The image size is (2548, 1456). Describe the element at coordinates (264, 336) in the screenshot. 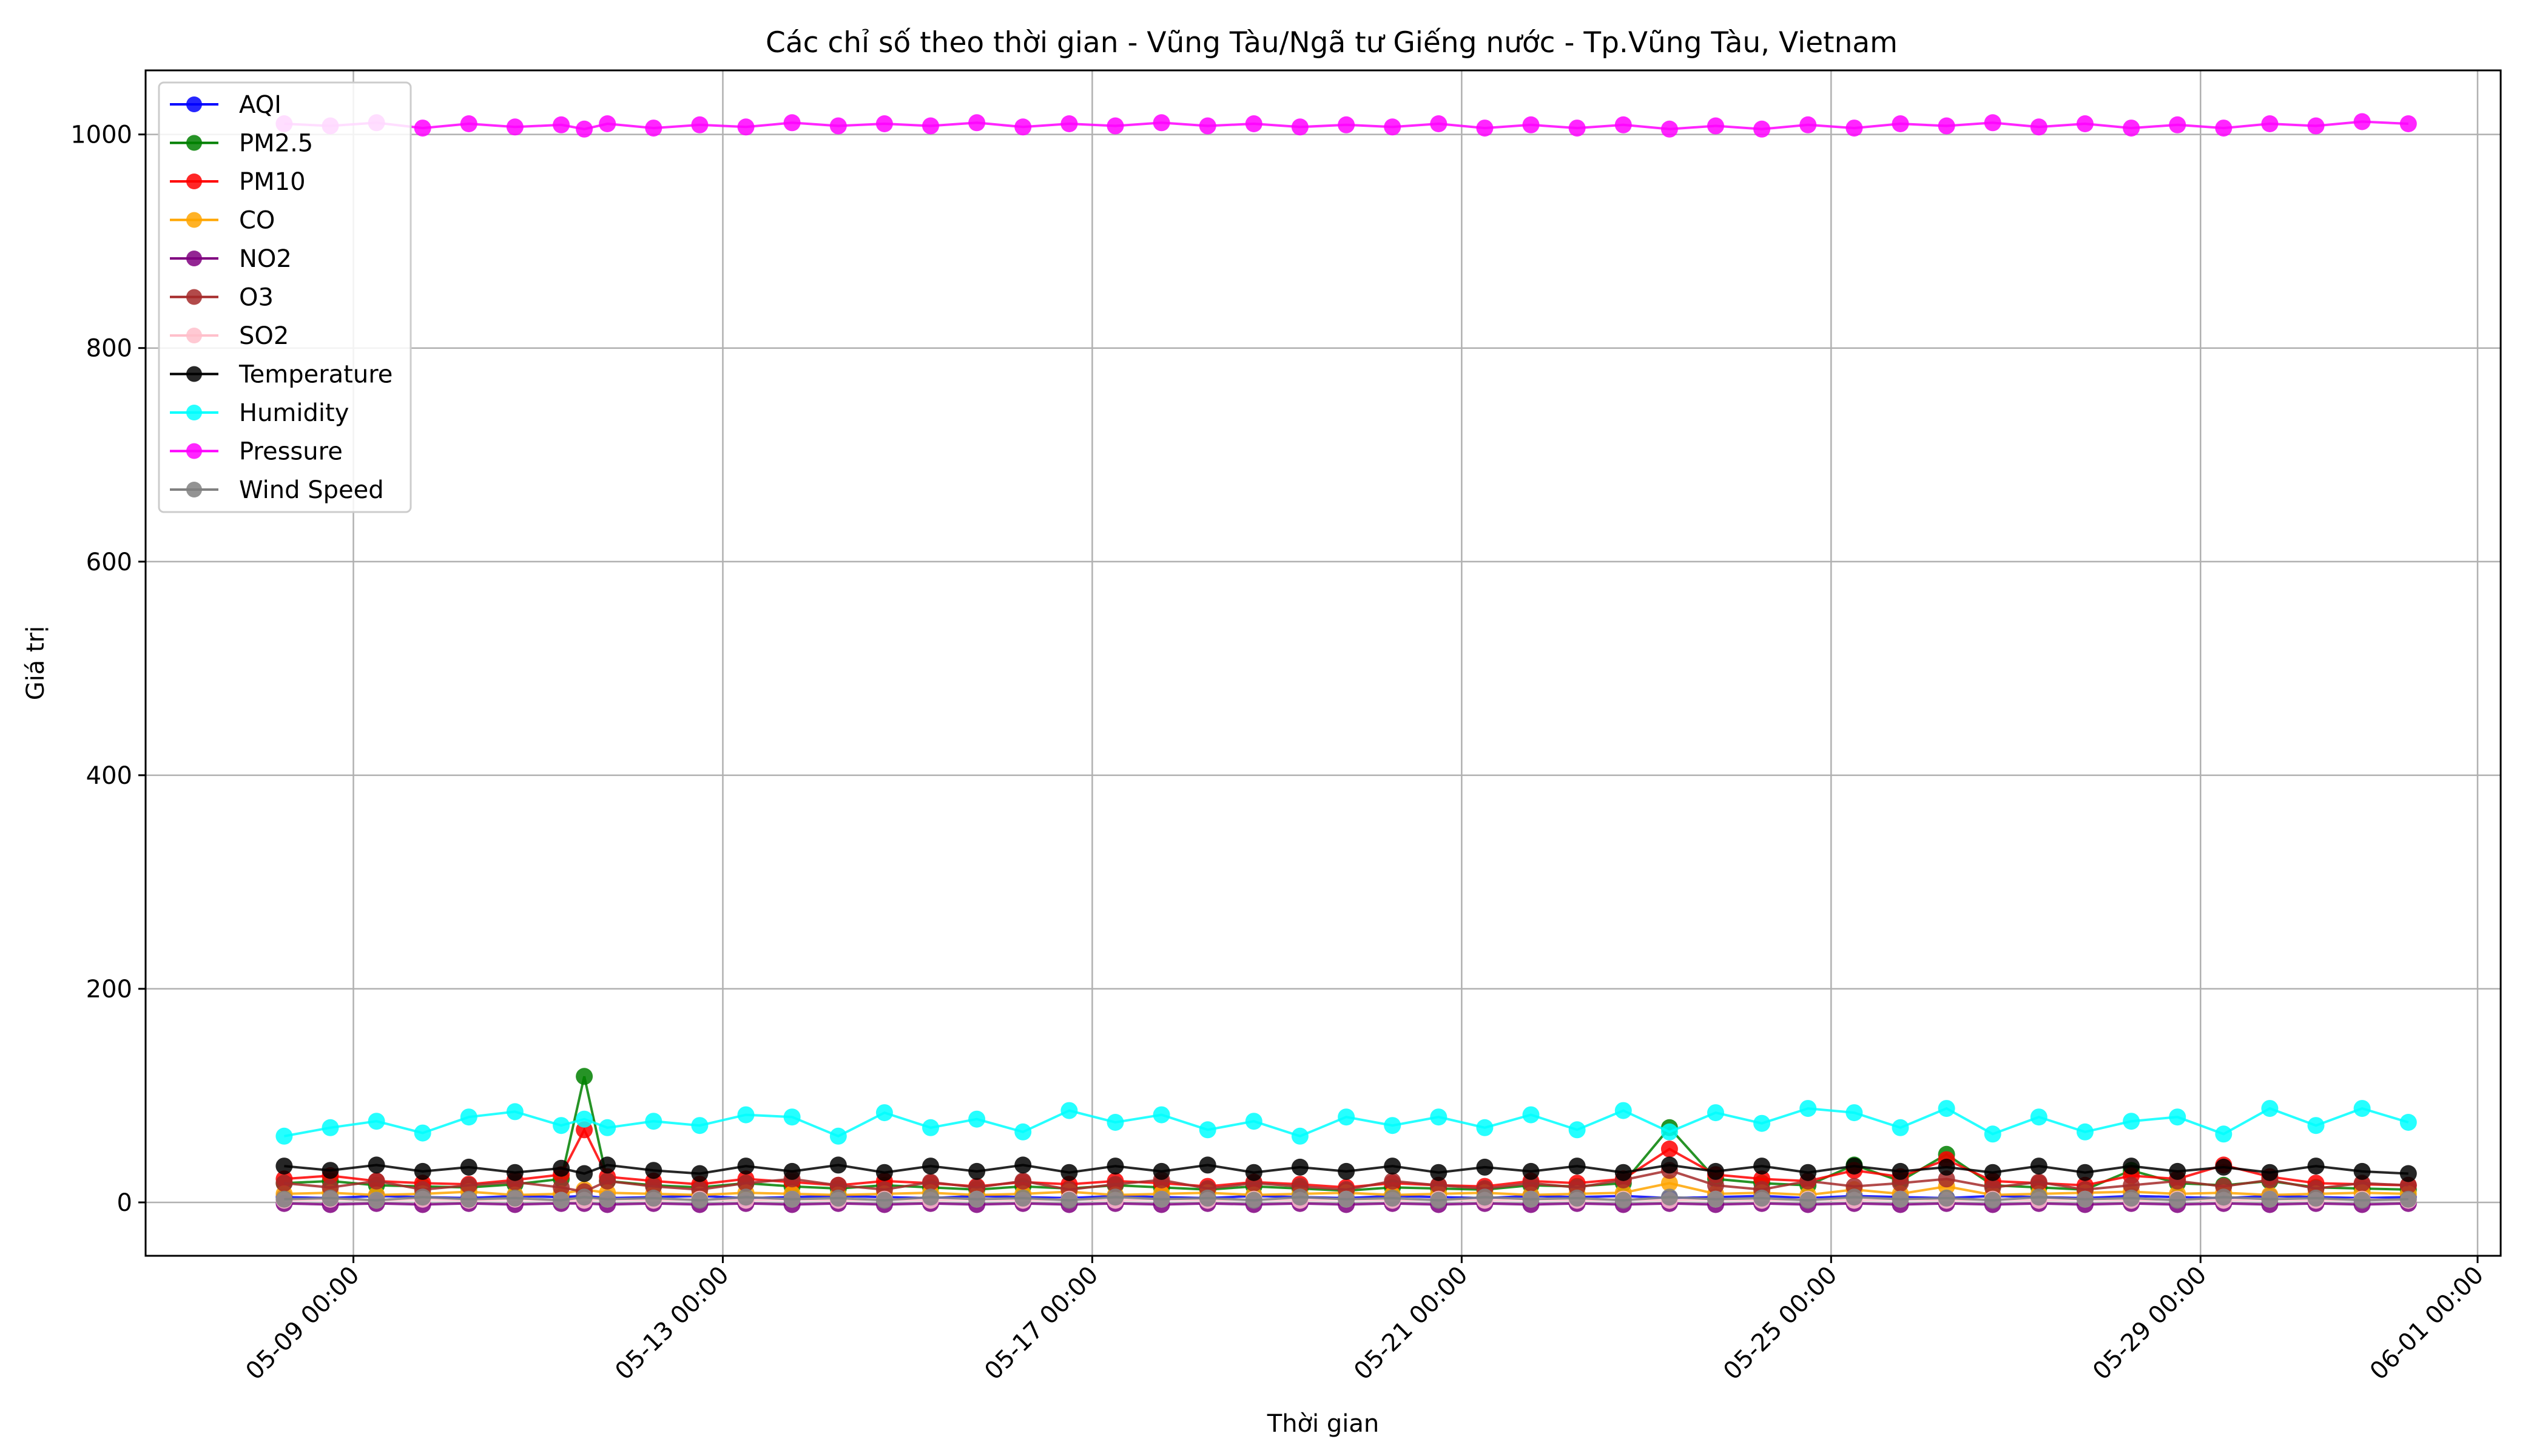

I see `legend-label: SO2` at that location.